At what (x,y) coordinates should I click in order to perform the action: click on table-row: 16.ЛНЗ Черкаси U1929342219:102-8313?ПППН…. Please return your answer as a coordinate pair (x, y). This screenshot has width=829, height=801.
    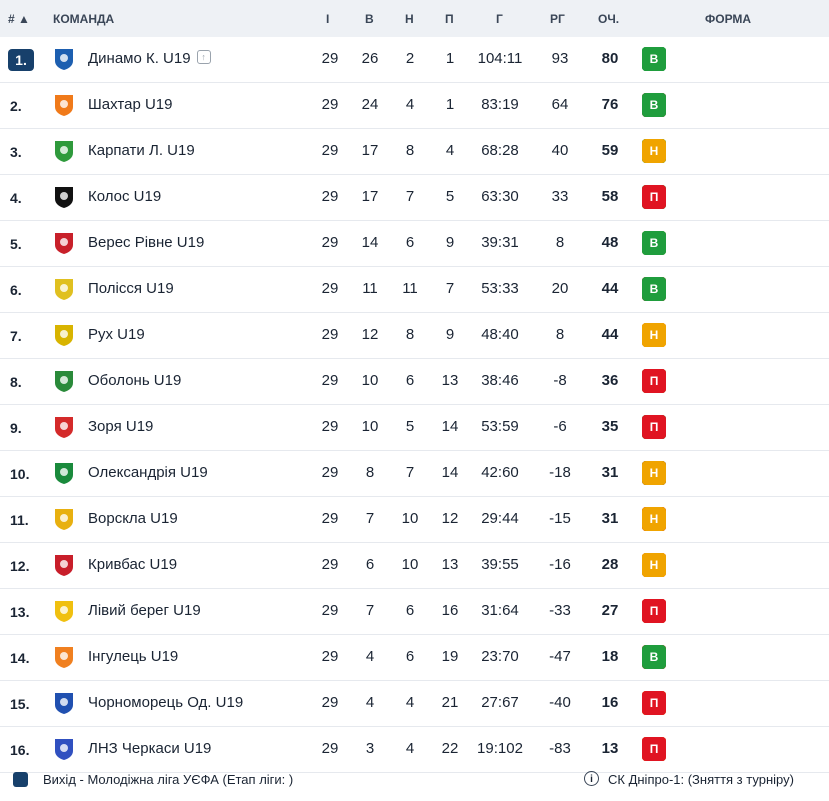
    Looking at the image, I should click on (414, 750).